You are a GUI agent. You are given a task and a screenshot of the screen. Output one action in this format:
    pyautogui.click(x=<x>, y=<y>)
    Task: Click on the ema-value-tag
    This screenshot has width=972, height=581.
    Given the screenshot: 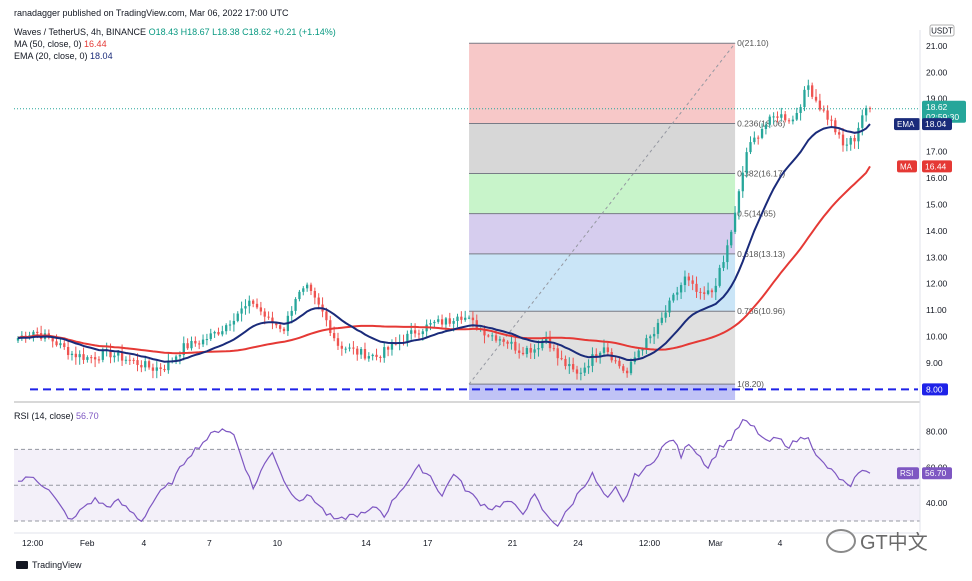 What is the action you would take?
    pyautogui.click(x=937, y=124)
    